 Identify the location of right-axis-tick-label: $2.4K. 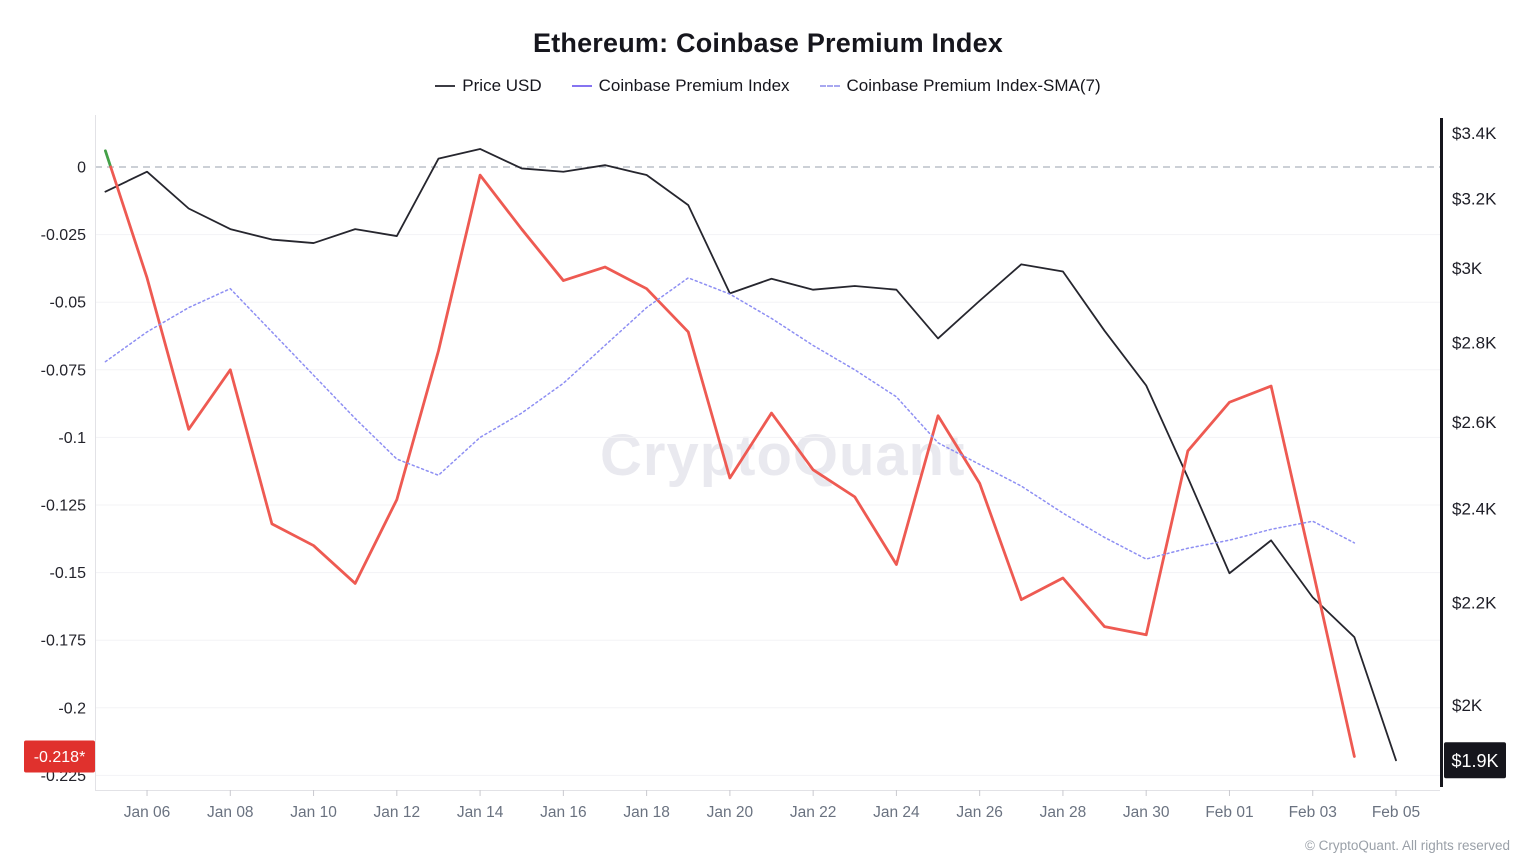
(1474, 508).